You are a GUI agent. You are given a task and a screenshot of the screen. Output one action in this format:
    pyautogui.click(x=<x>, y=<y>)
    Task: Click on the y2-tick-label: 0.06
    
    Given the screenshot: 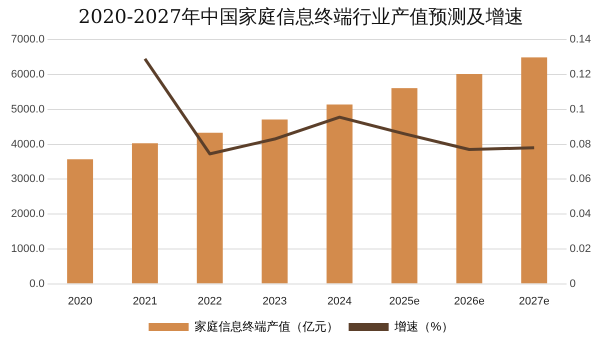 What is the action you would take?
    pyautogui.click(x=581, y=179)
    